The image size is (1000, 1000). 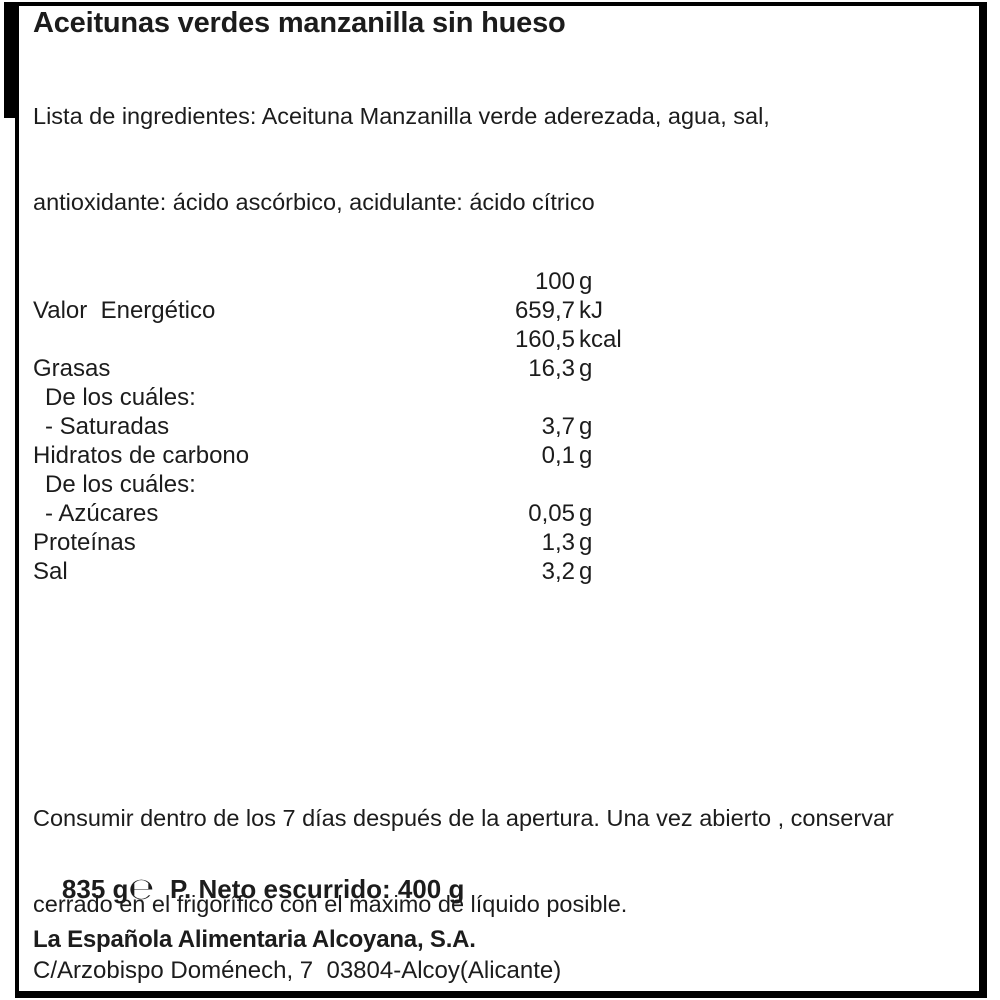 What do you see at coordinates (558, 571) in the screenshot?
I see `nutrition-value: 3,2` at bounding box center [558, 571].